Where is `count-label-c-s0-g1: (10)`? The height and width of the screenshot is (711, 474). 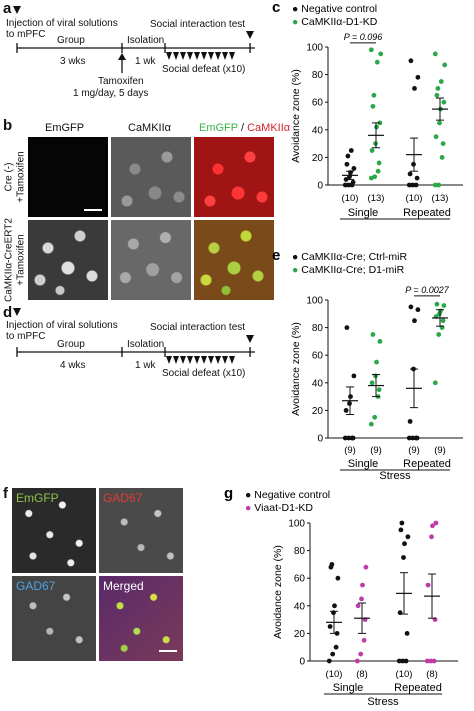
count-label-c-s0-g1: (10) is located at coordinates (414, 198).